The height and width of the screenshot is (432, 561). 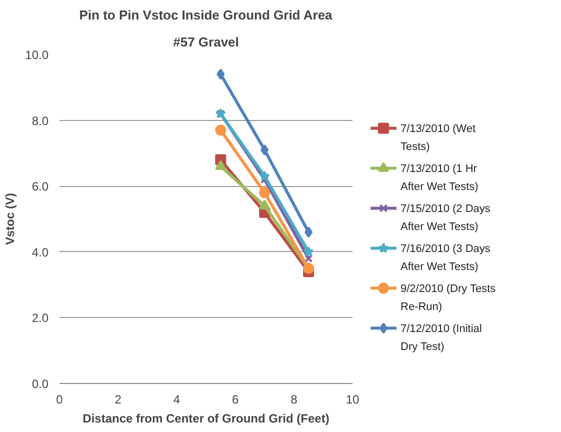 I want to click on y-tick-label: 0.0, so click(x=40, y=384).